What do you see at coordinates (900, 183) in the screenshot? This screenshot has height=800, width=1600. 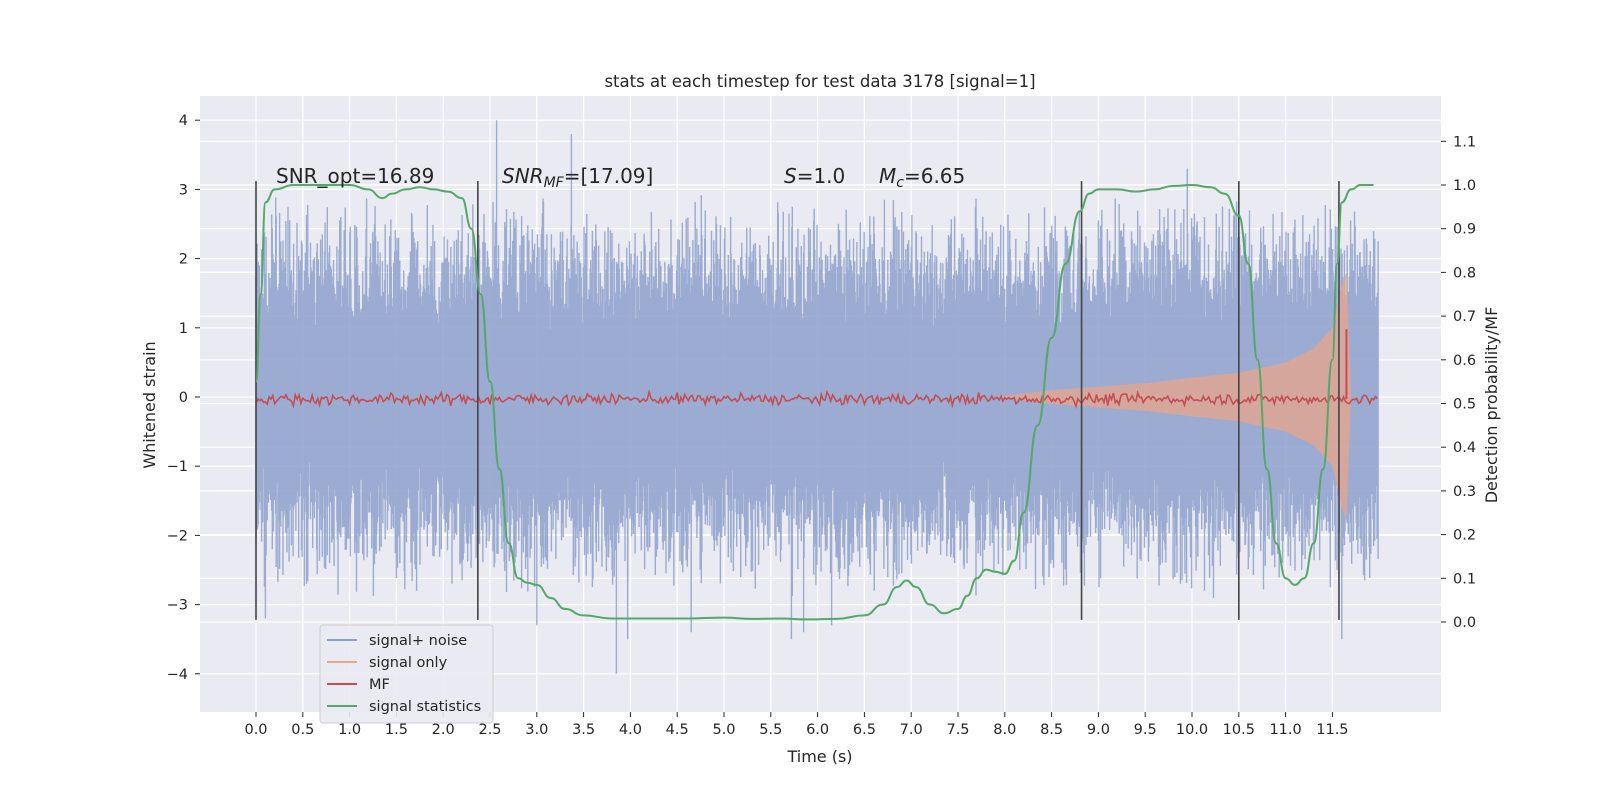 I see `annotation-mc-subscript: c` at bounding box center [900, 183].